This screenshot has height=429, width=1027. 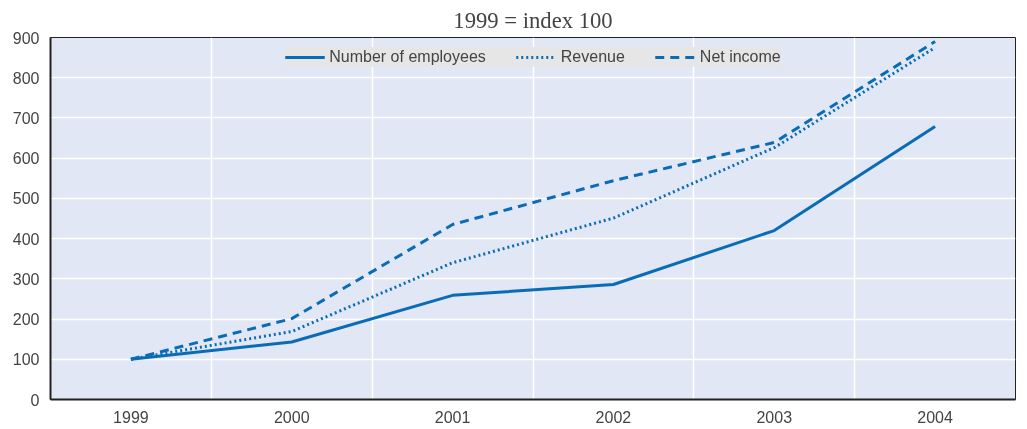 I want to click on y-tick-label: 900, so click(x=26, y=38).